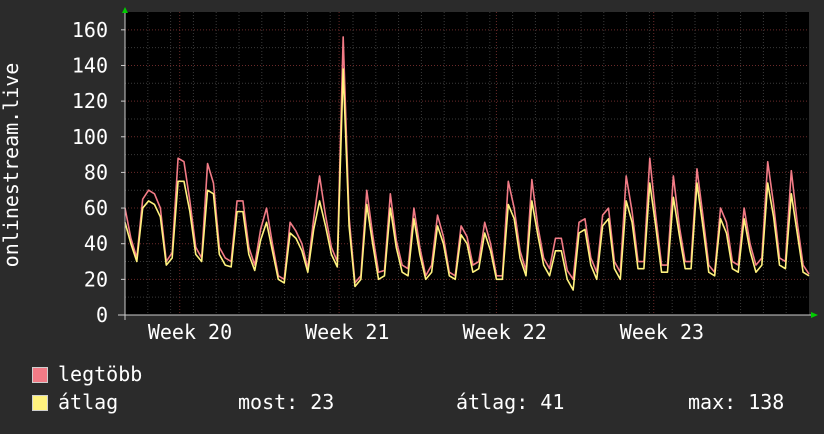 Image resolution: width=824 pixels, height=434 pixels. I want to click on y-tick-label: 100, so click(90, 137).